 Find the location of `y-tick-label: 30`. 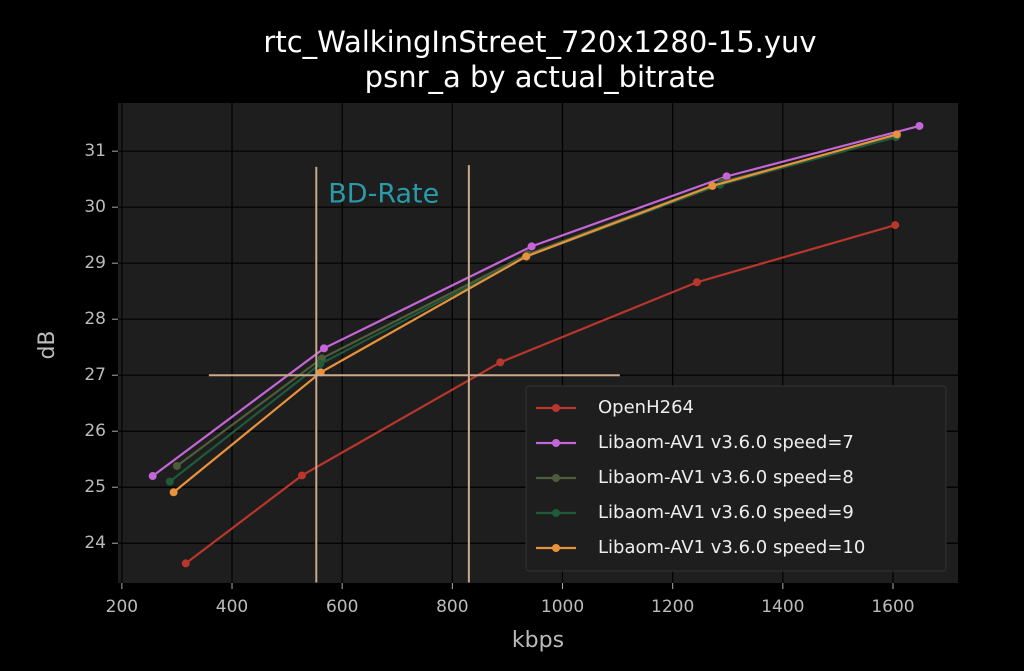

y-tick-label: 30 is located at coordinates (95, 207).